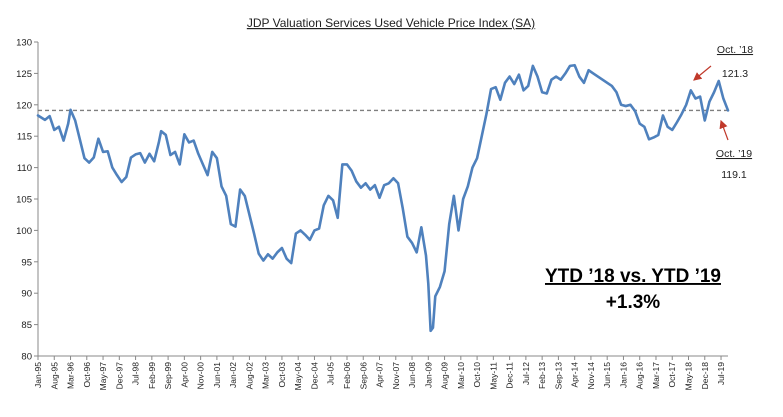  I want to click on y-tick-label: 100, so click(24, 231).